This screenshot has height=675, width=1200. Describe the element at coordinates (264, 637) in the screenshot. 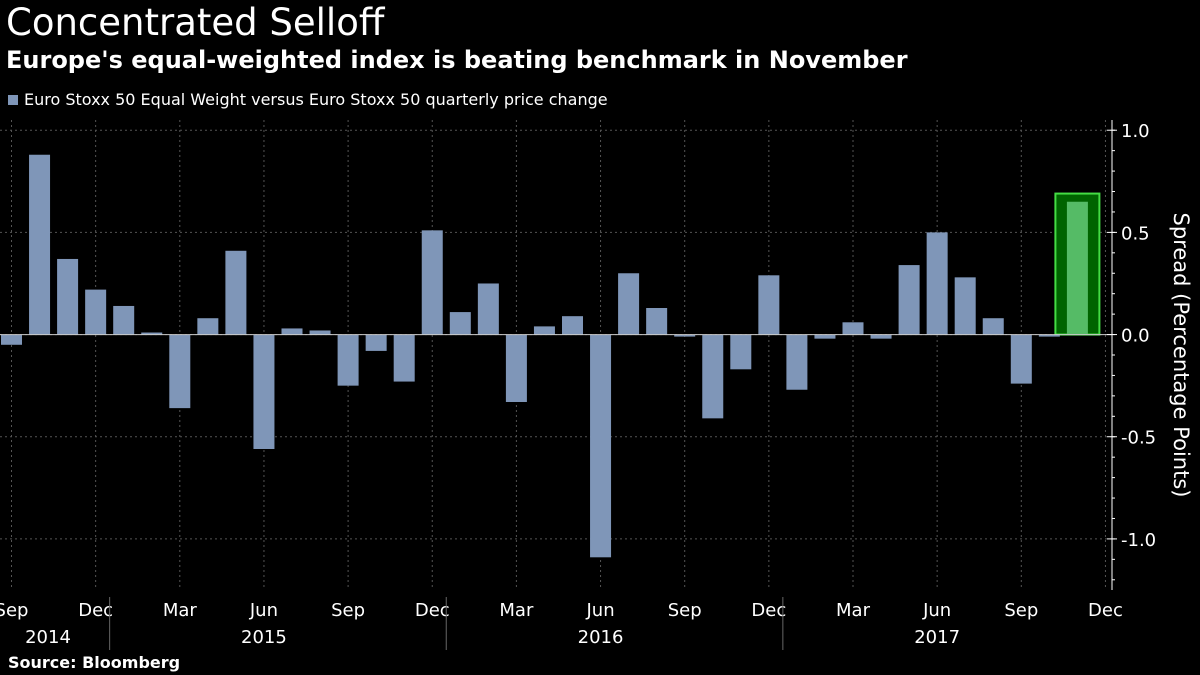

I see `x-year-label: 2015` at that location.